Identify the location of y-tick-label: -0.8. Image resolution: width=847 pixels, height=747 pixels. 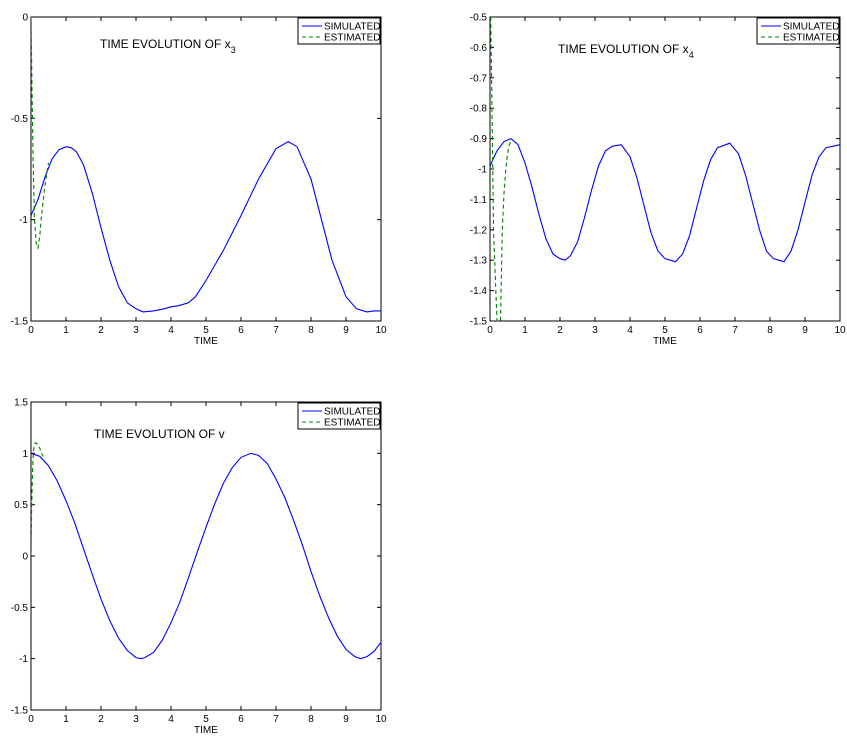
(479, 109).